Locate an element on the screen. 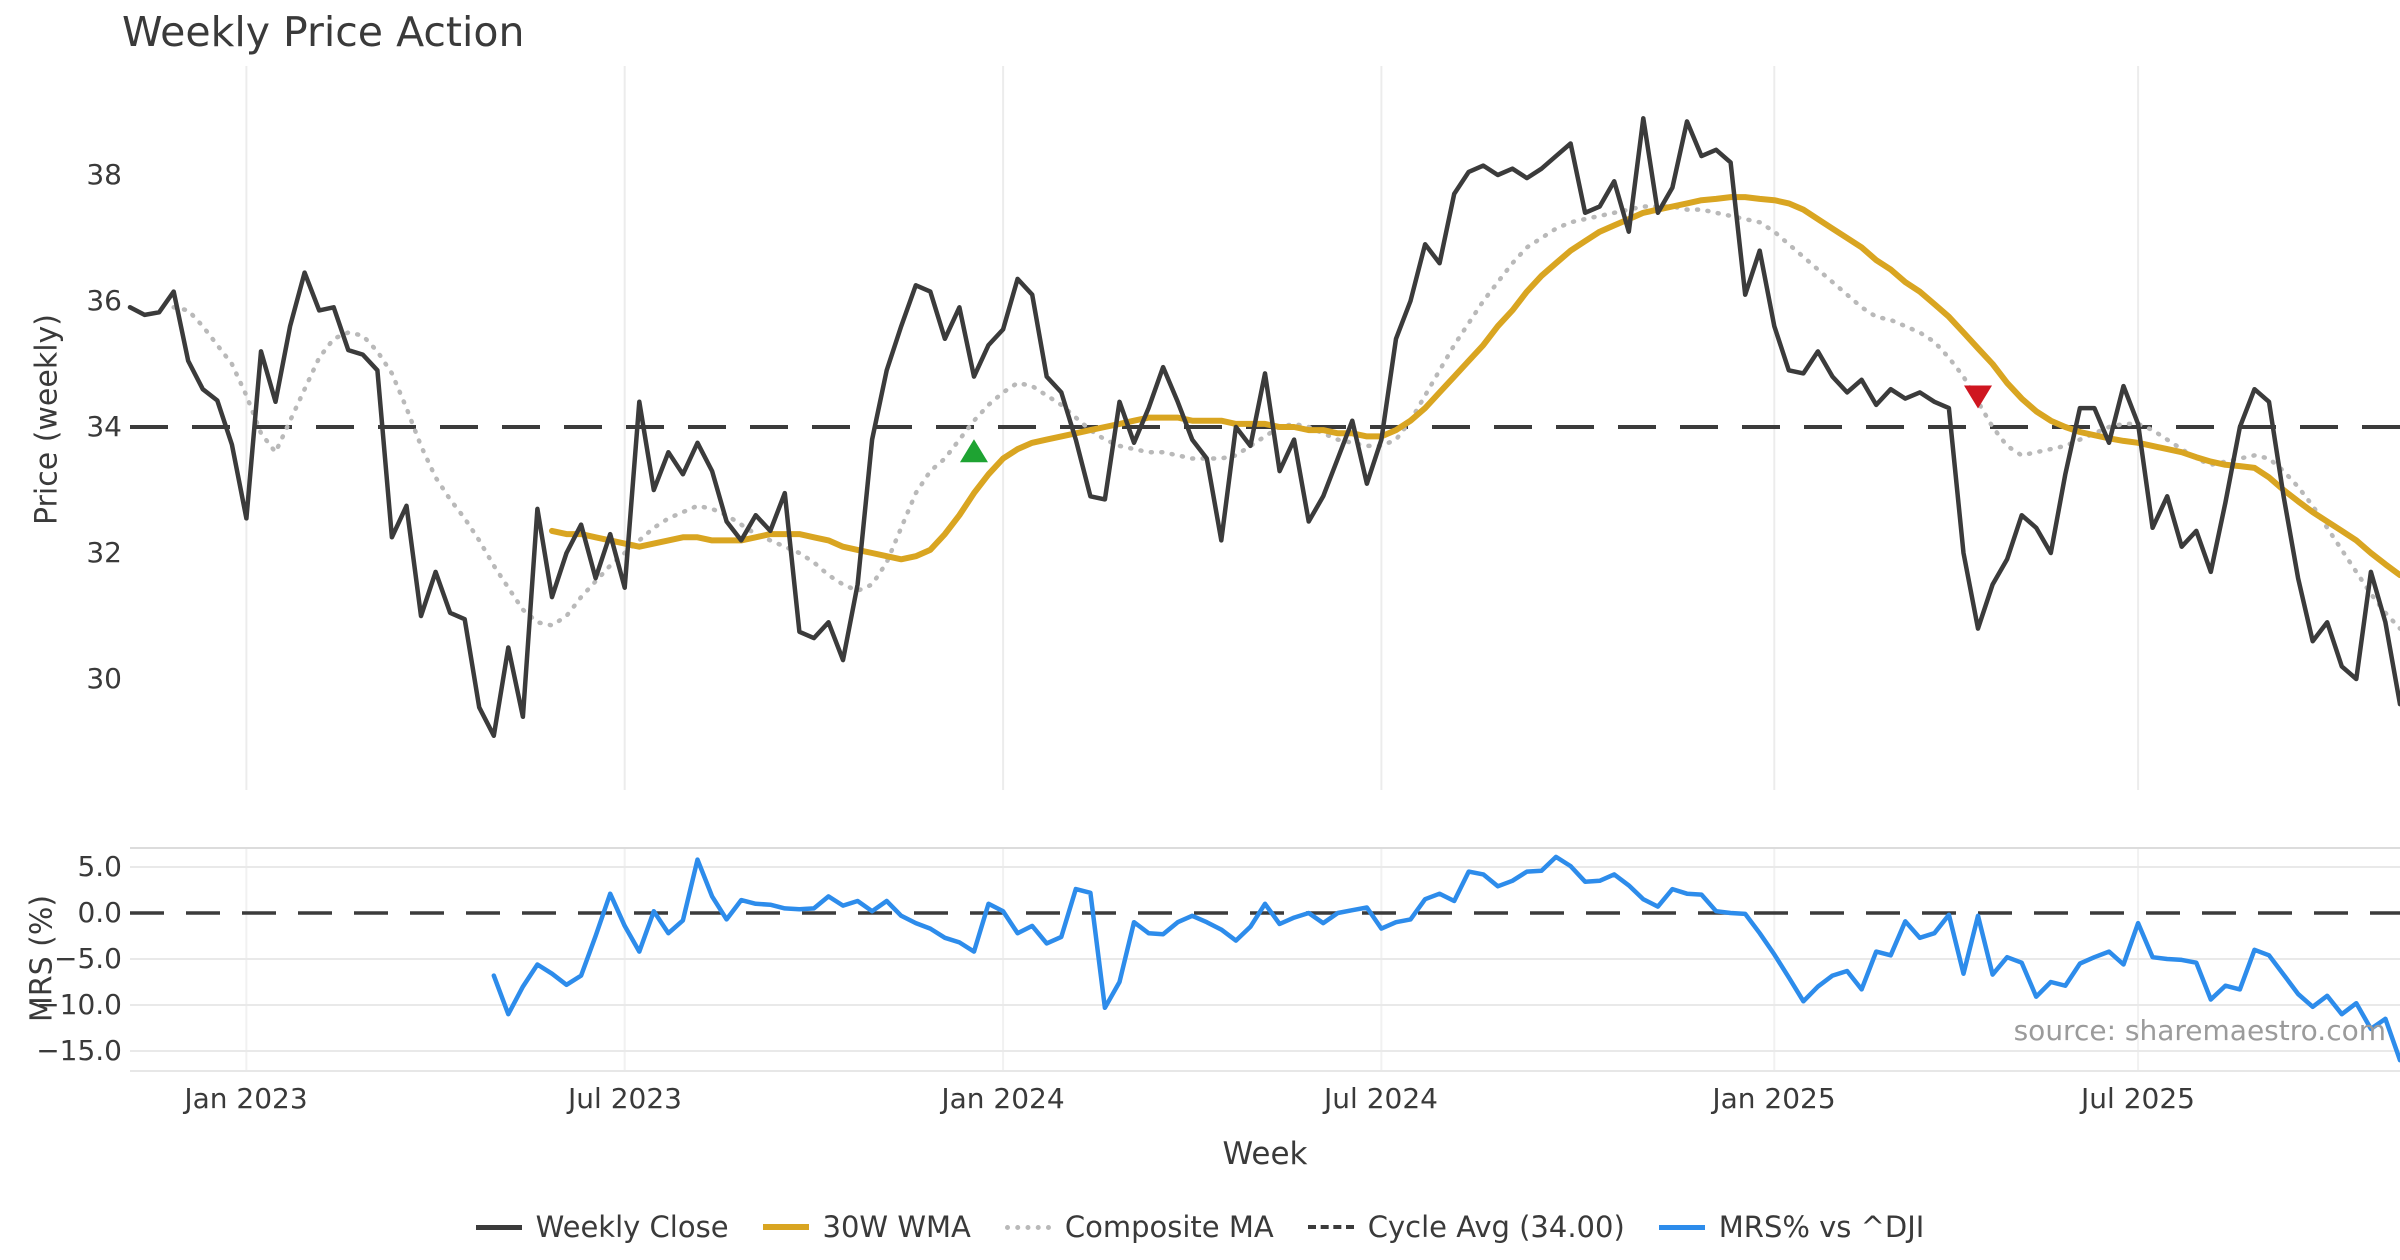 This screenshot has height=1260, width=2400. mrs-line is located at coordinates (1445, 958).